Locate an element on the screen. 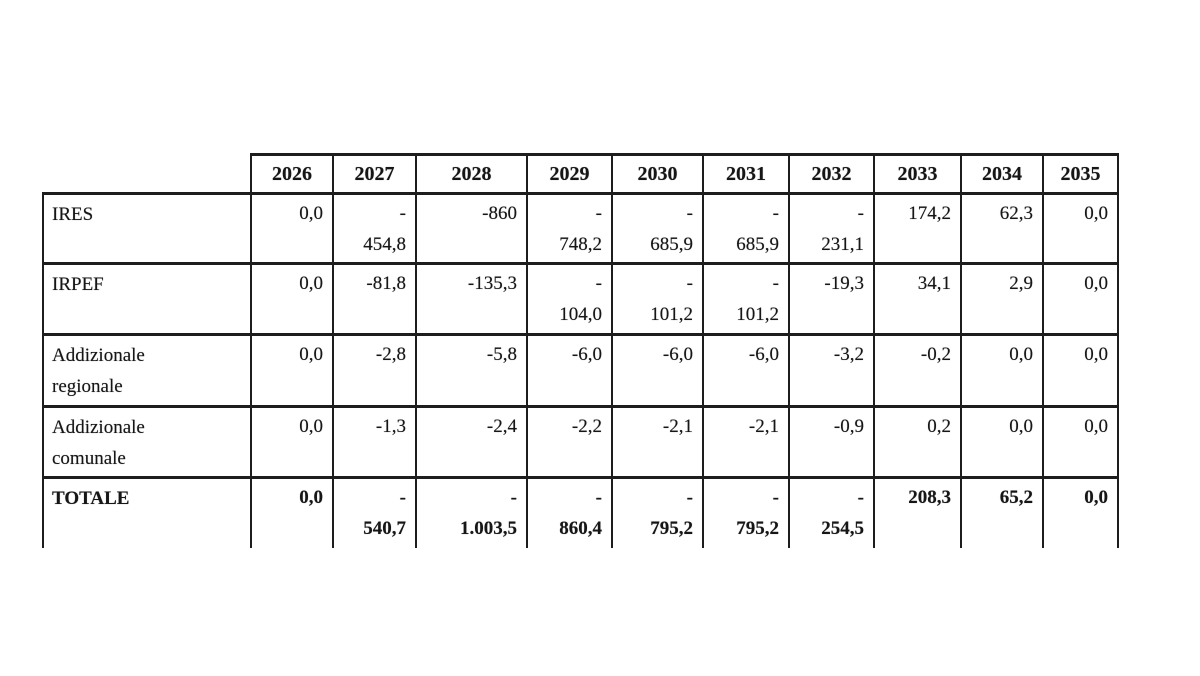  year-header-row: 2026 2027 2028 2029 2030 2031 2032 2033 2034 2035 is located at coordinates (581, 174).